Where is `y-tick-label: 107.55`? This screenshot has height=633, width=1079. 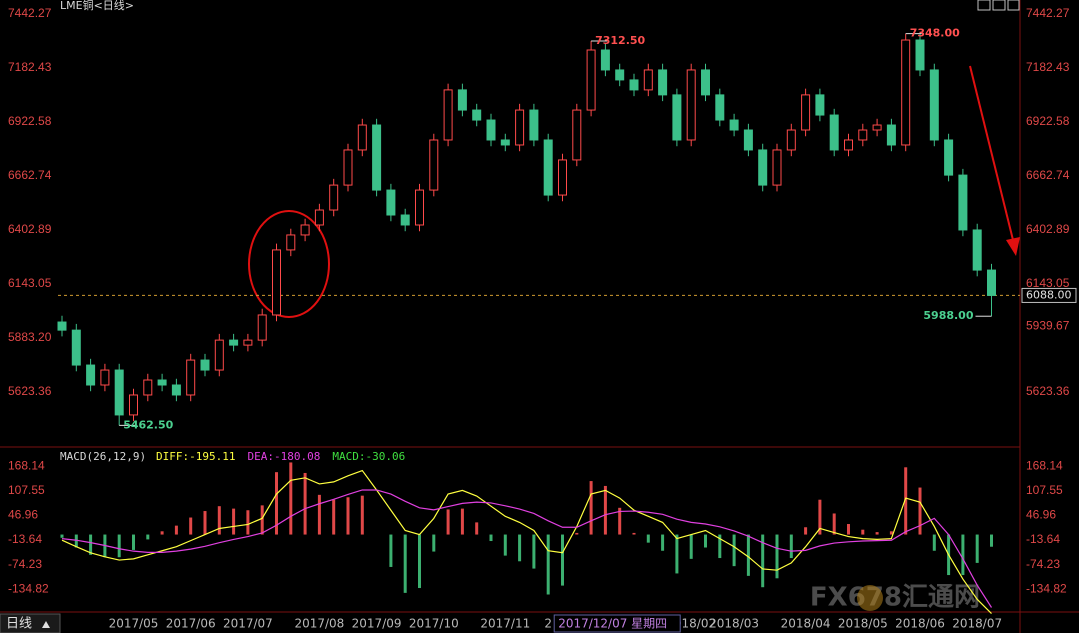
y-tick-label: 107.55 is located at coordinates (26, 490).